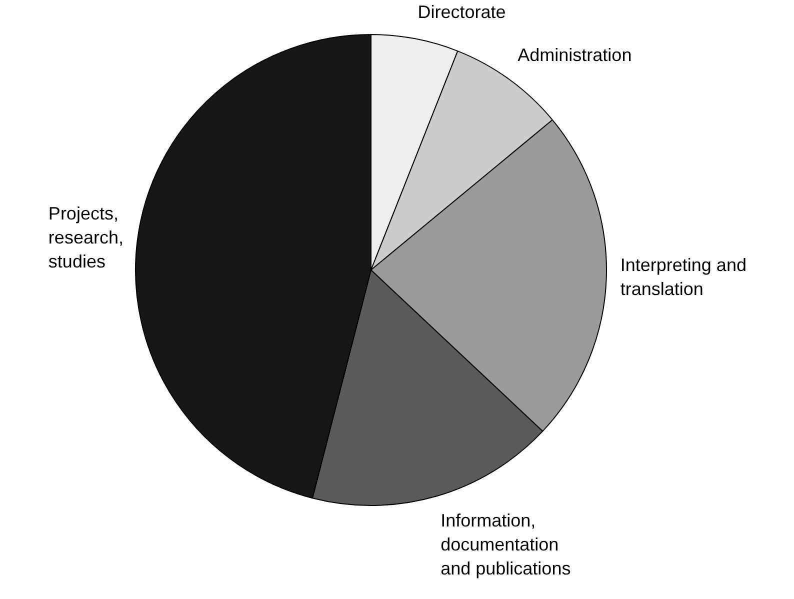  Describe the element at coordinates (575, 55) in the screenshot. I see `slice-label: Administration` at that location.